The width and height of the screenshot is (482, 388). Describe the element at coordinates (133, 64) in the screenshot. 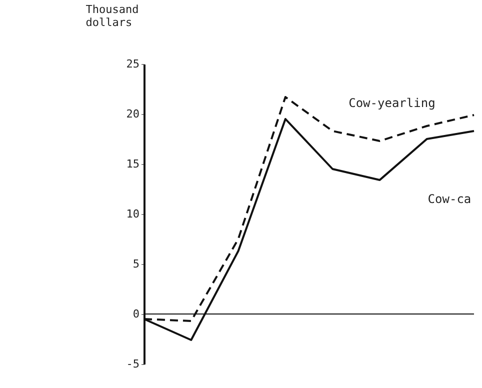

I see `y-tick-label: 25` at that location.